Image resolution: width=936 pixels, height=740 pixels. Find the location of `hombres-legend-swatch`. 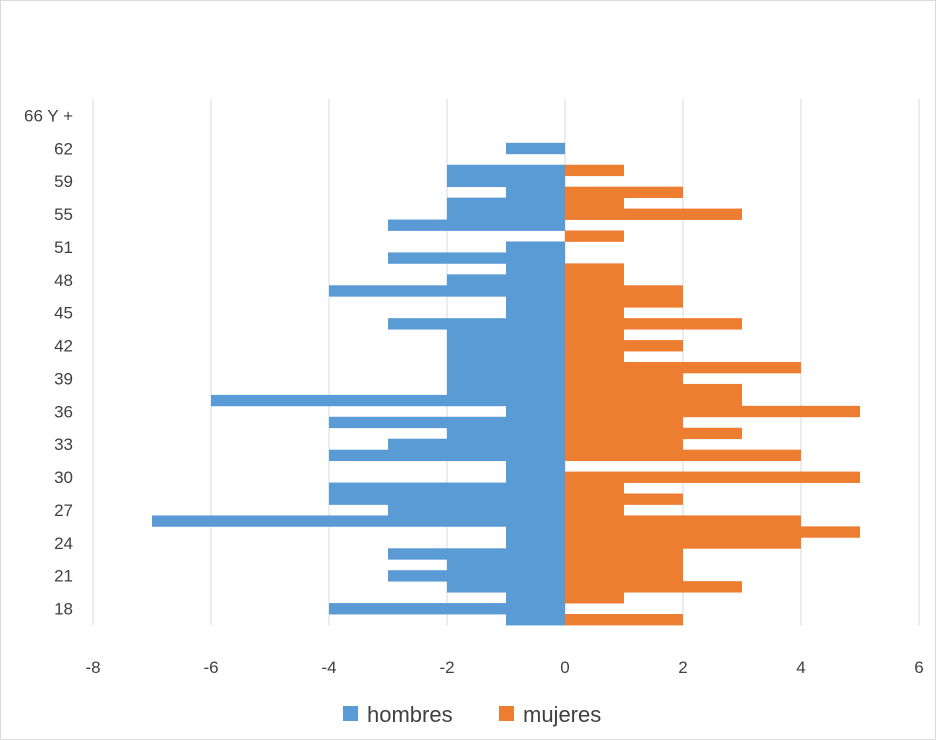

hombres-legend-swatch is located at coordinates (350, 713).